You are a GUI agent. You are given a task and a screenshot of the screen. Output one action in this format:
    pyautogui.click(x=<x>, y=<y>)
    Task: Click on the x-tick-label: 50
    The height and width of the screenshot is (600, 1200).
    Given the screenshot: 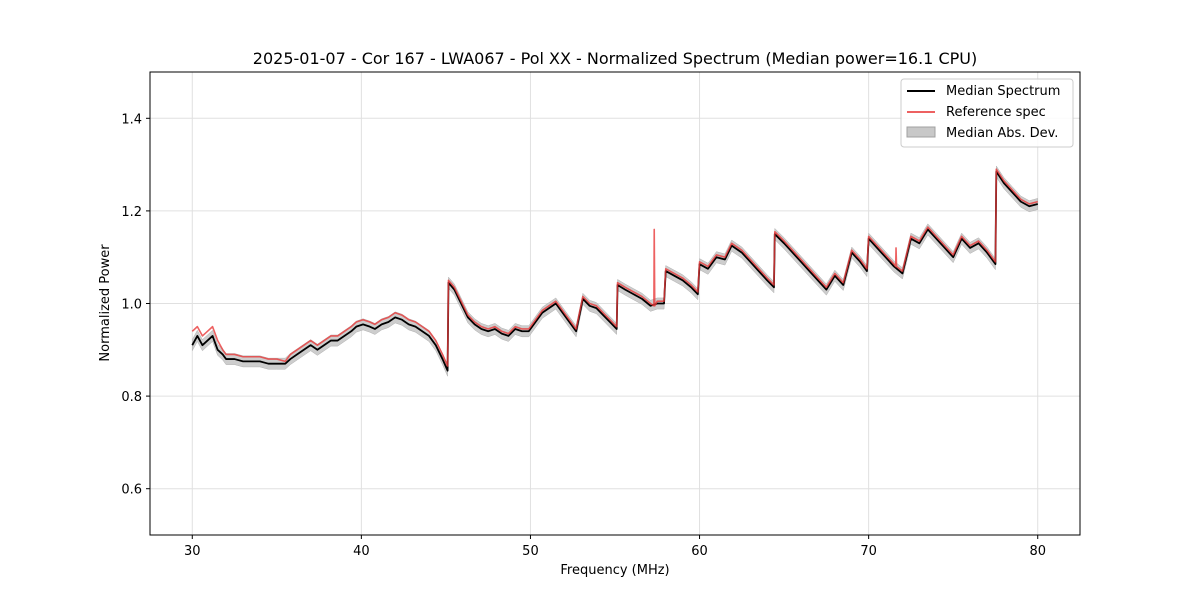 What is the action you would take?
    pyautogui.click(x=530, y=551)
    